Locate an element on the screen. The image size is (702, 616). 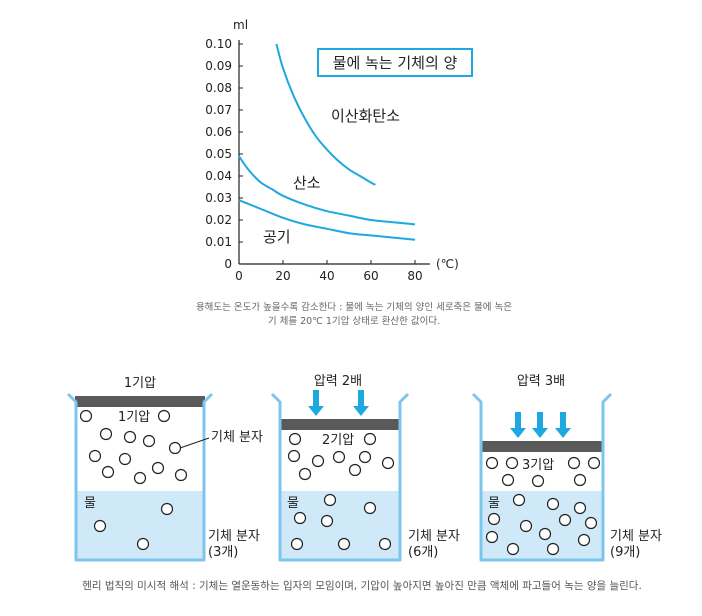
beaker-1-molecule-pointer is located at coordinates (194, 443).